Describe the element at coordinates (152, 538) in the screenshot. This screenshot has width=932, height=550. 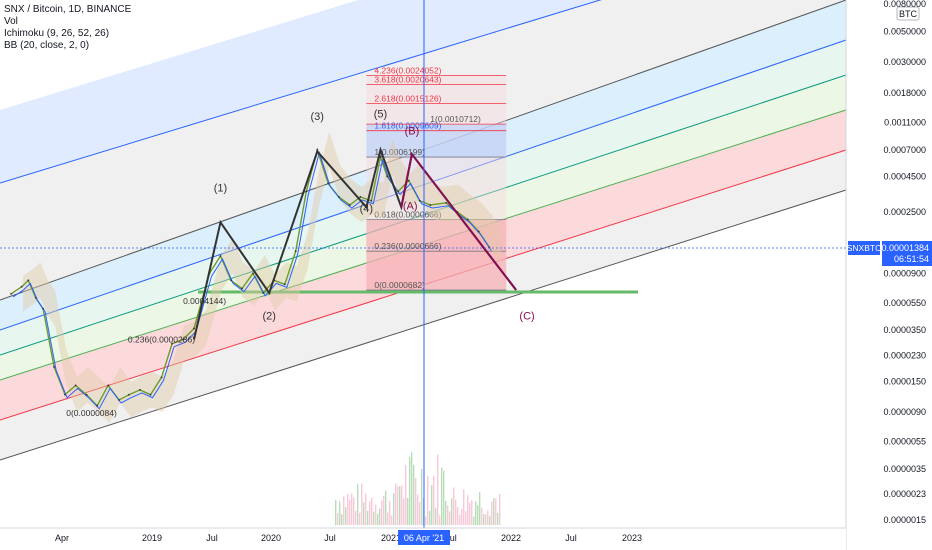
I see `time-tick-label: 2019` at that location.